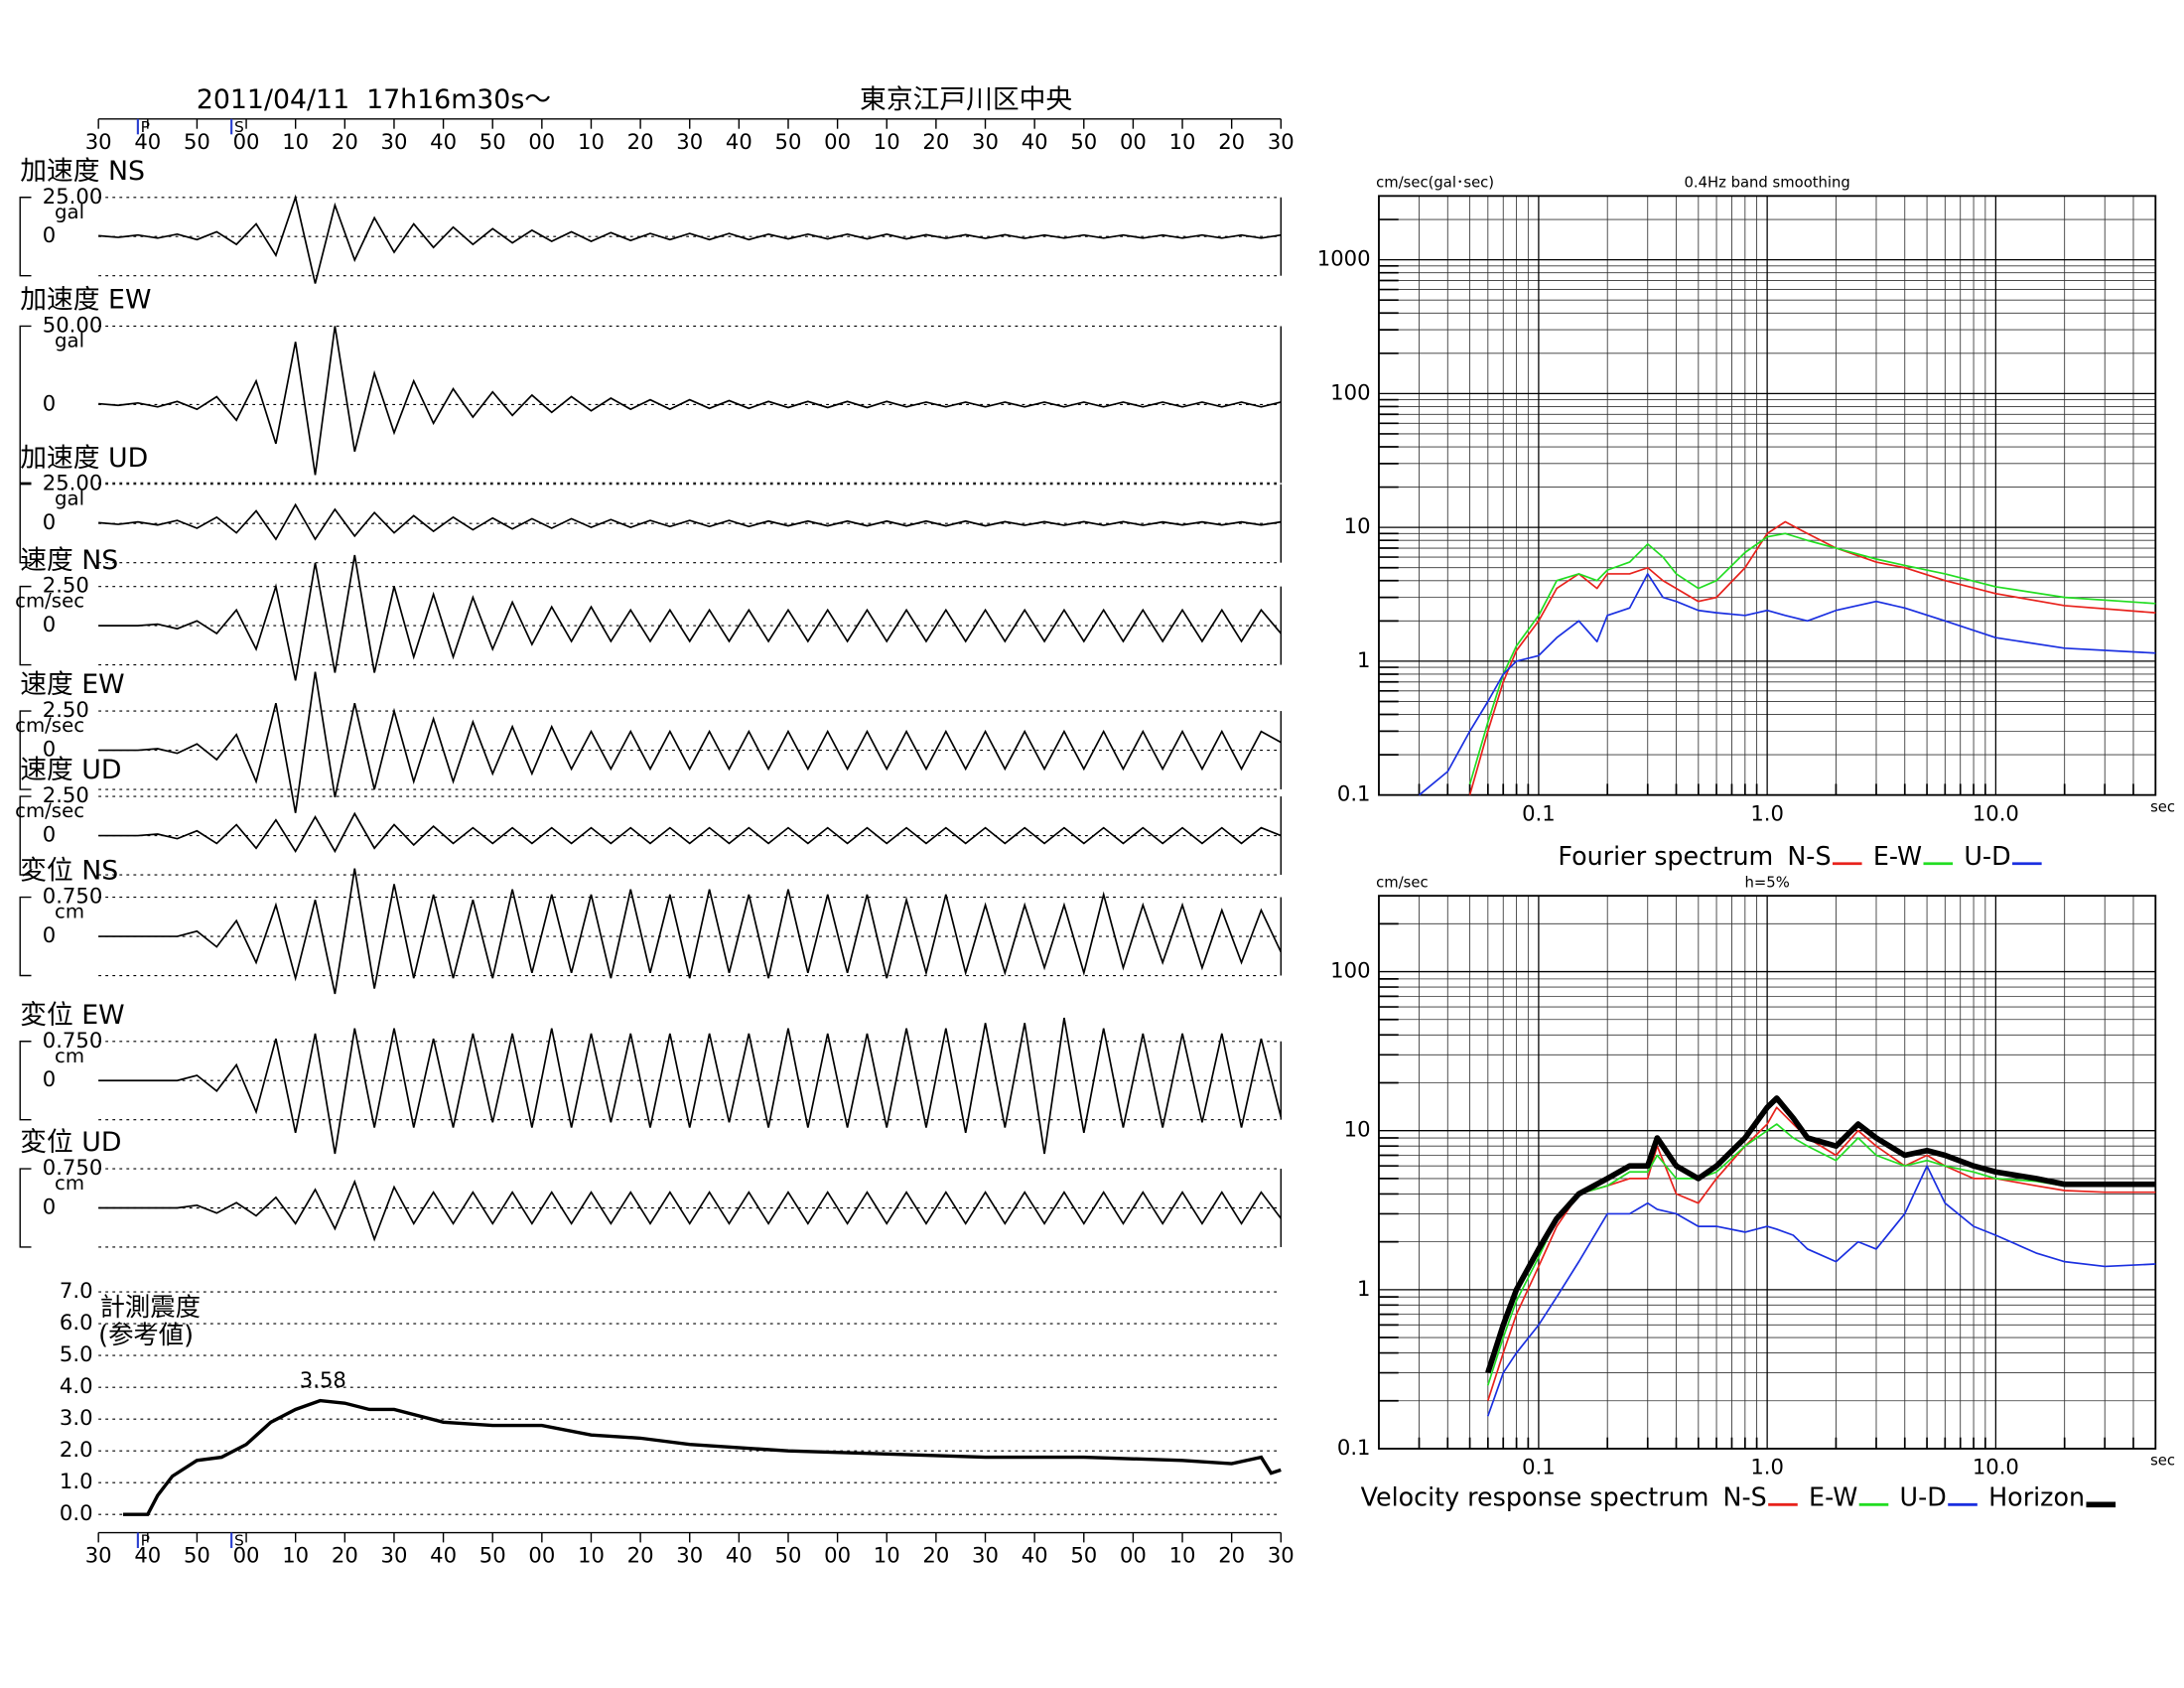 The image size is (2184, 1688). Describe the element at coordinates (1996, 812) in the screenshot. I see `x-tick-label: 10.0` at that location.